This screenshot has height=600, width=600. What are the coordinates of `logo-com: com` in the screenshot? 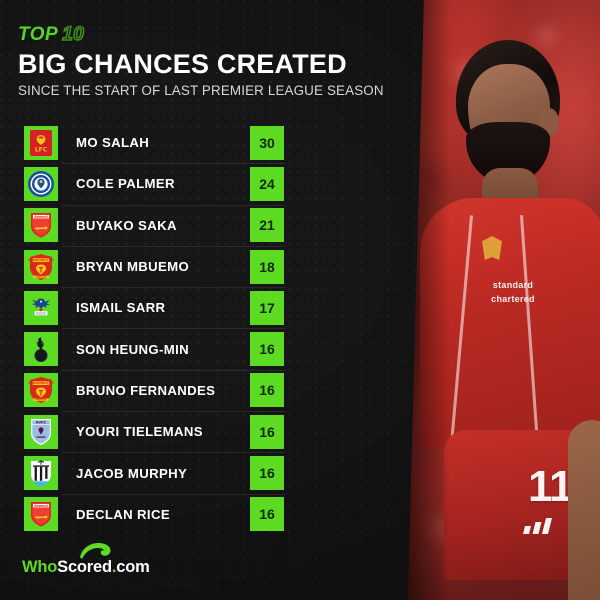 It's located at (133, 567).